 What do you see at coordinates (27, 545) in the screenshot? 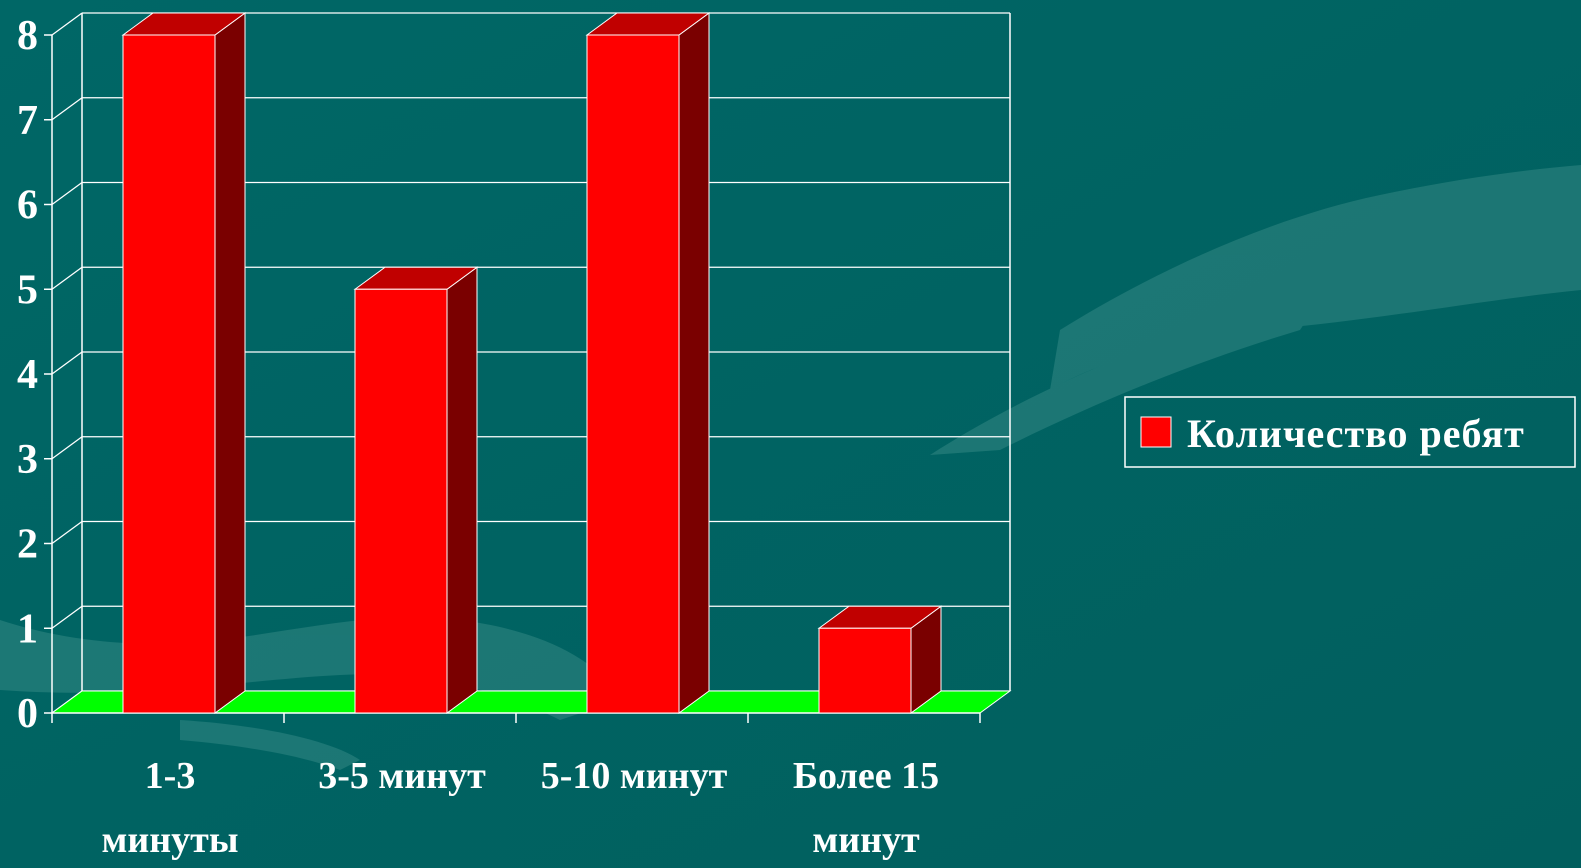
I see `y-tick-label: 2` at bounding box center [27, 545].